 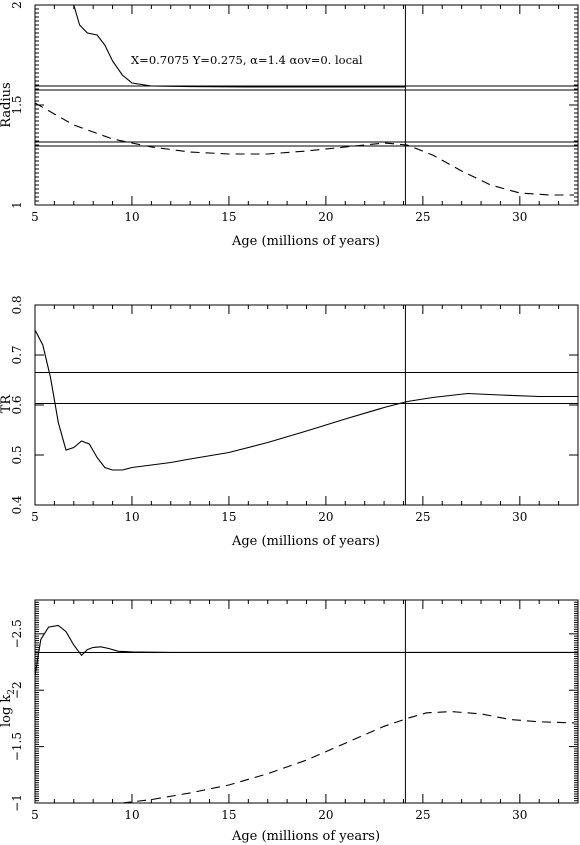 I want to click on logk2-dashed-curve, so click(x=348, y=757).